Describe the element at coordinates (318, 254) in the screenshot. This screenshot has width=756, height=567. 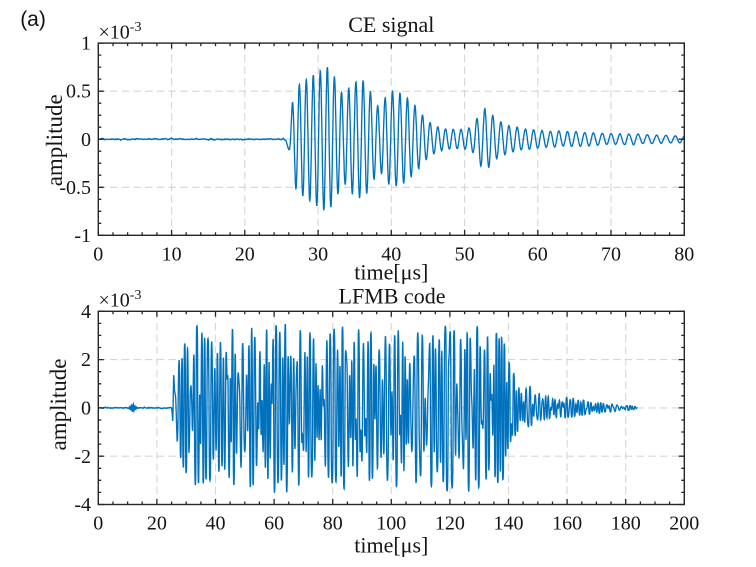
I see `svg-text: 30` at that location.